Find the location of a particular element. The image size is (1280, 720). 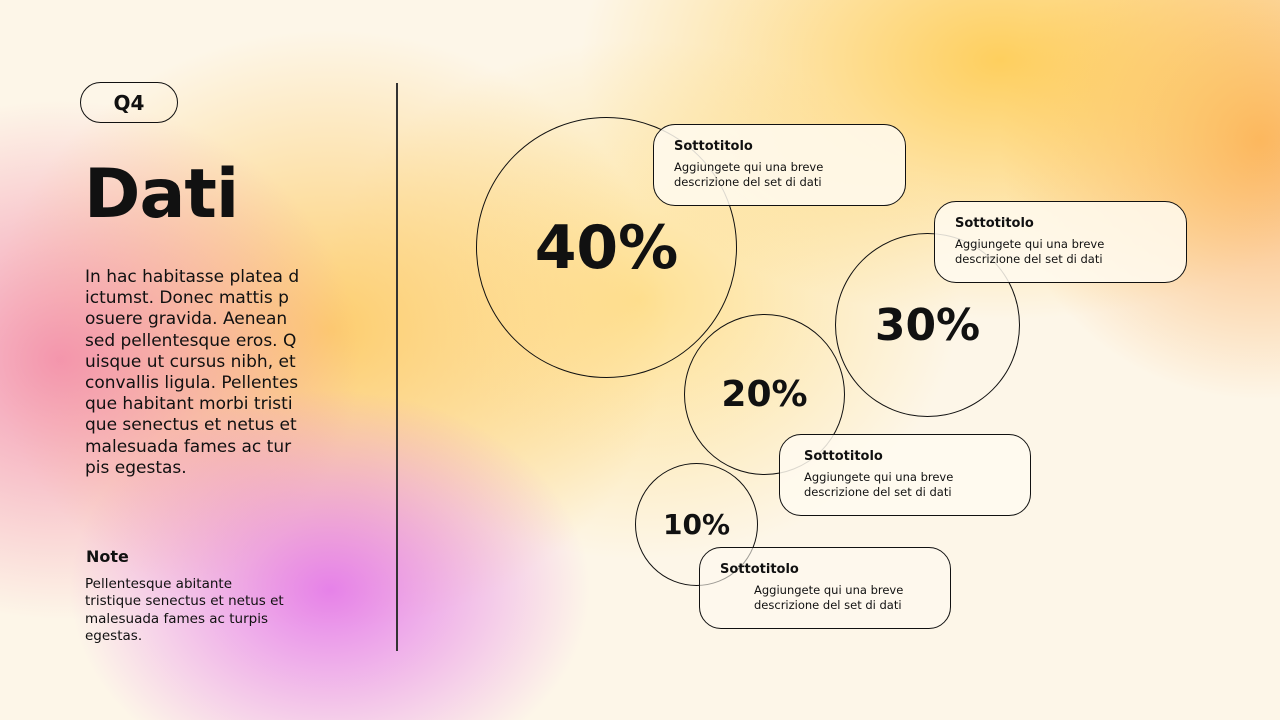

bubble-20: 20% is located at coordinates (764, 394).